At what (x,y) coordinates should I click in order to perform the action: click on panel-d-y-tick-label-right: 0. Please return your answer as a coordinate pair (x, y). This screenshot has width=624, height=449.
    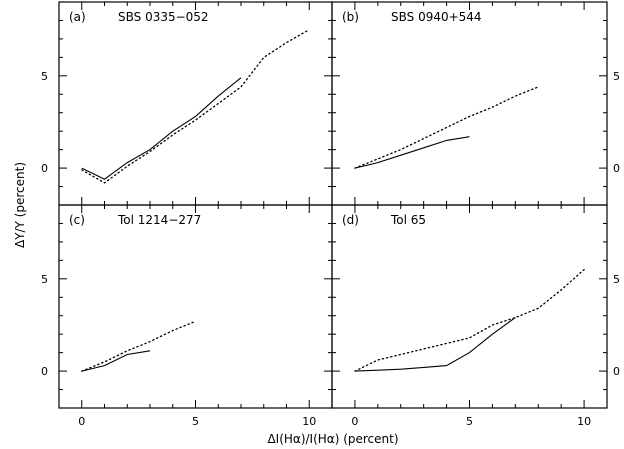
    Looking at the image, I should click on (616, 371).